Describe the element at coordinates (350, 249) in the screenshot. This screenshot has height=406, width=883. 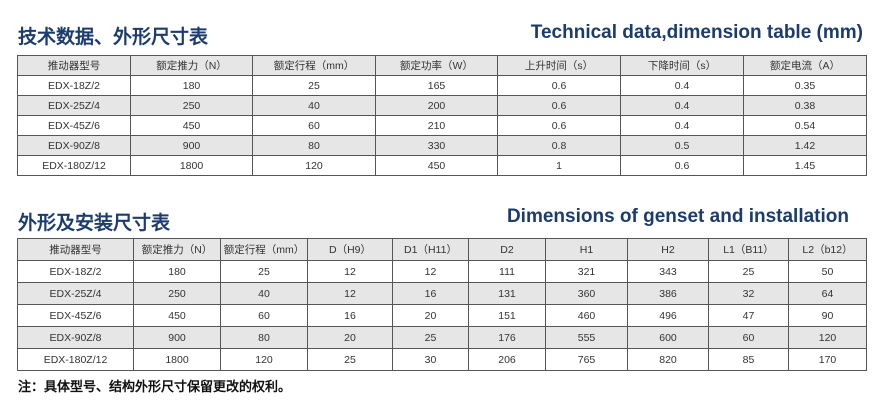
I see `table-cell: D（H9）` at that location.